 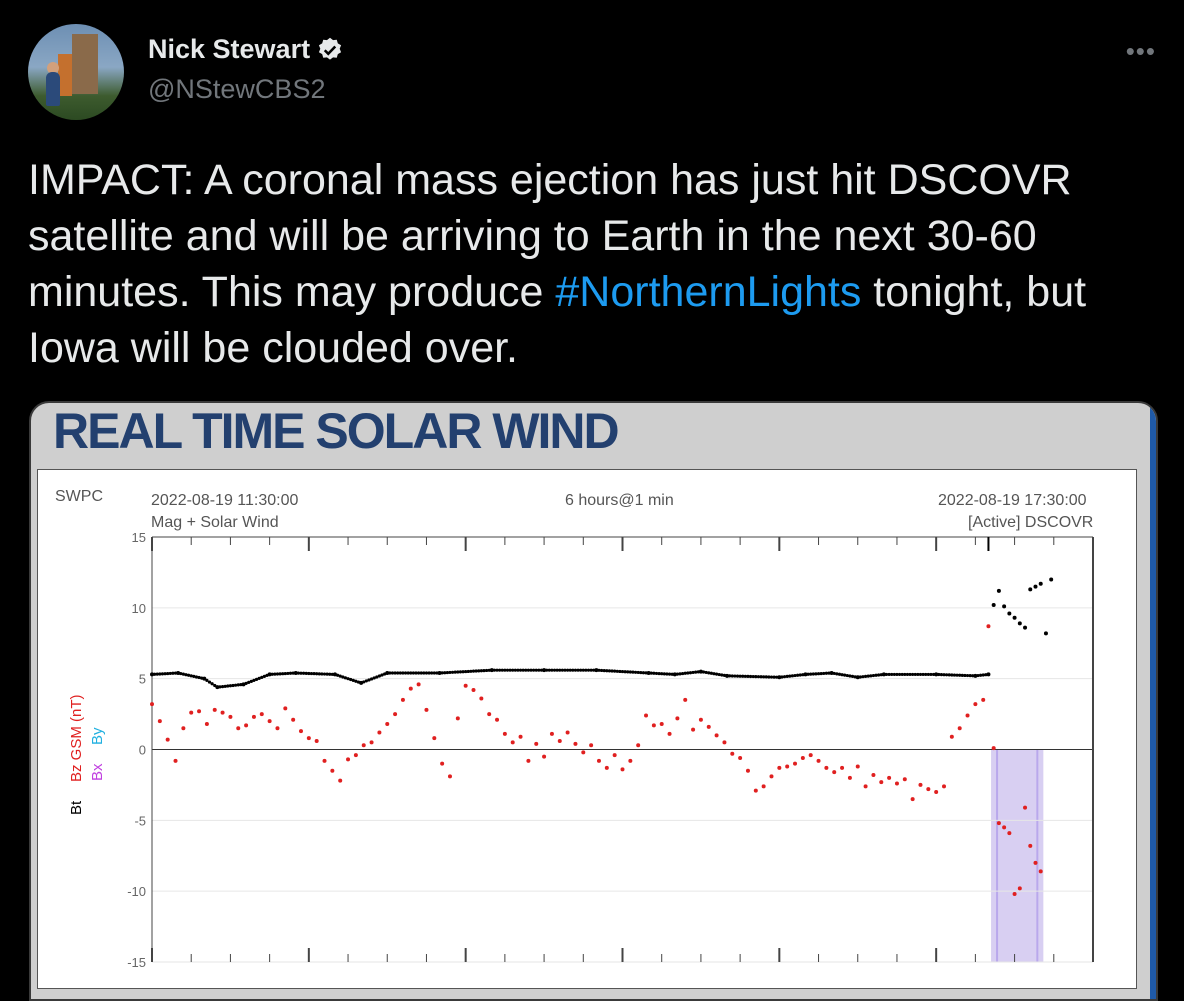 What do you see at coordinates (53, 89) in the screenshot?
I see `avatar-photo-person` at bounding box center [53, 89].